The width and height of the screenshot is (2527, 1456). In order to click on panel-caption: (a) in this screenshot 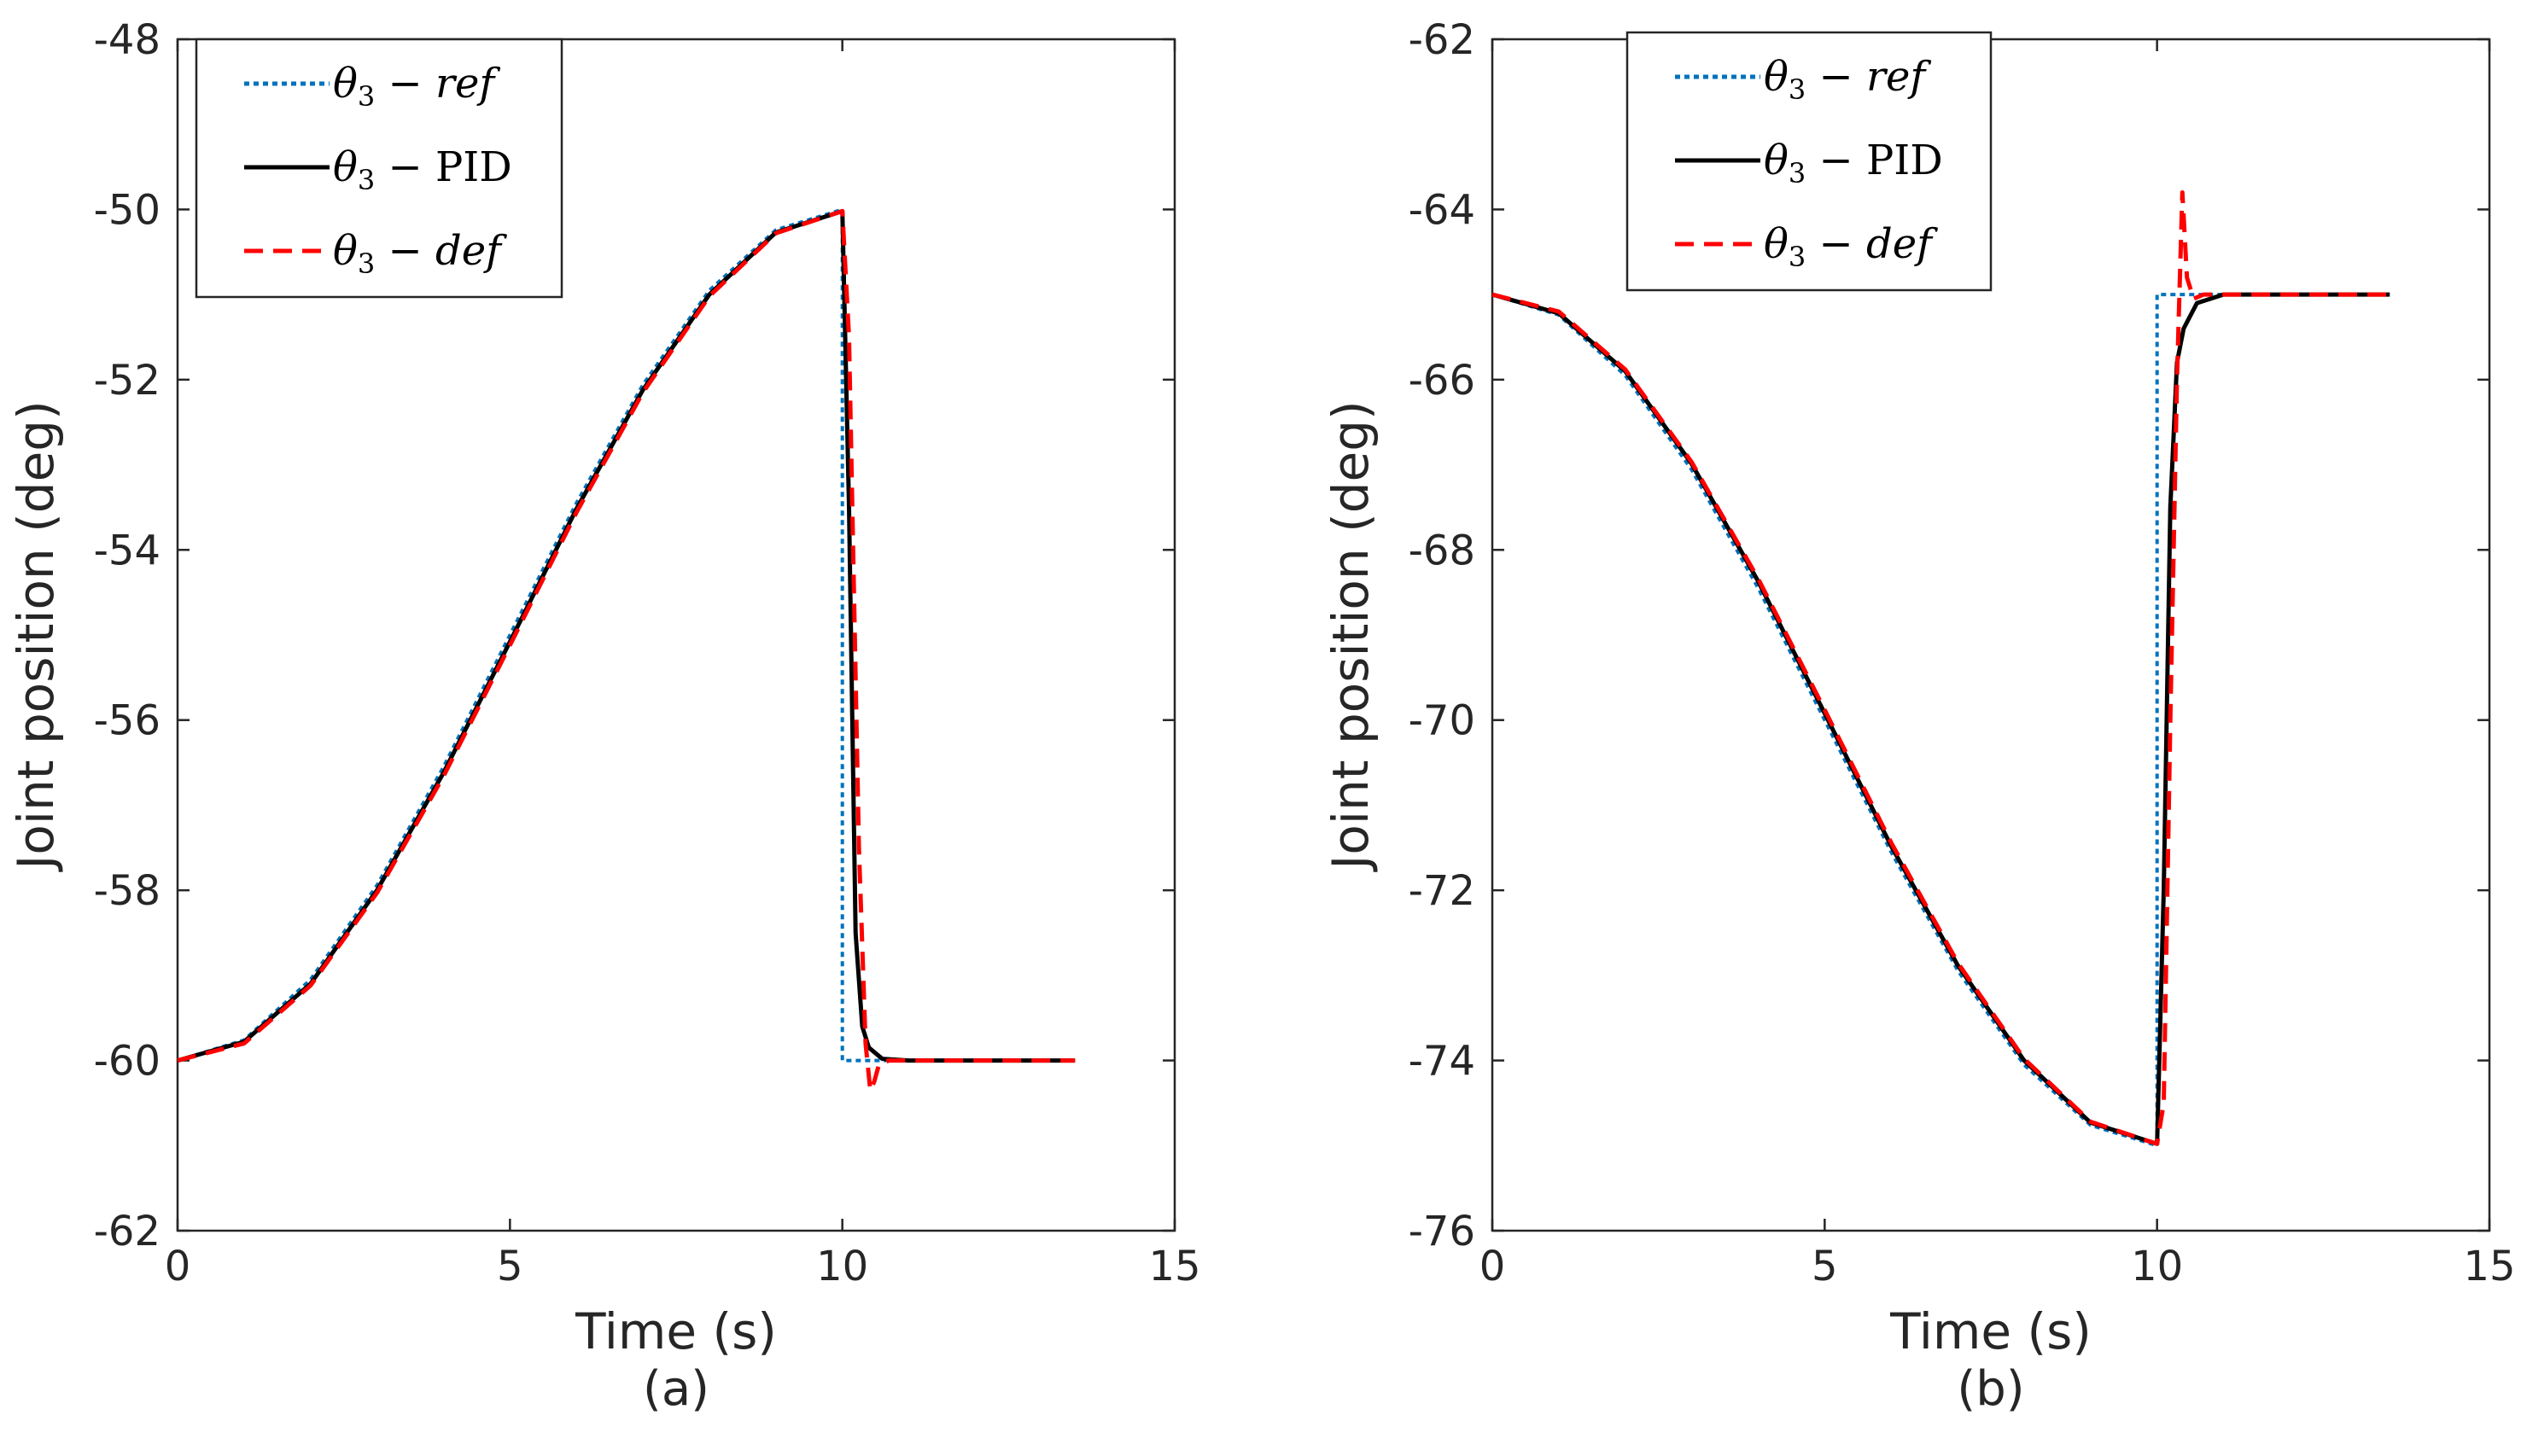, I will do `click(676, 1389)`.